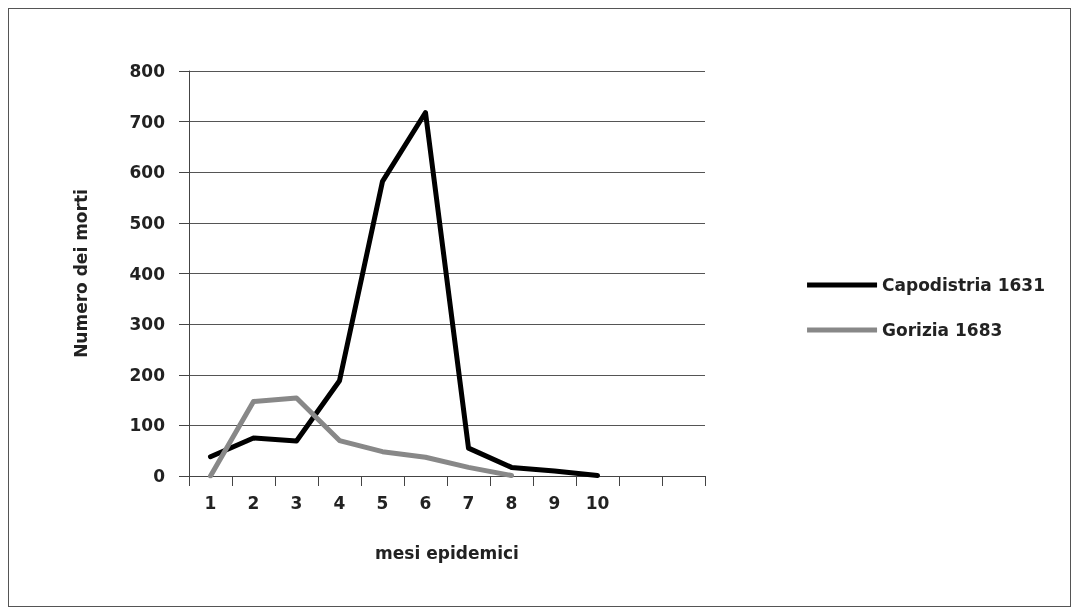 Image resolution: width=1079 pixels, height=615 pixels. What do you see at coordinates (147, 71) in the screenshot?
I see `y-tick-label: 800` at bounding box center [147, 71].